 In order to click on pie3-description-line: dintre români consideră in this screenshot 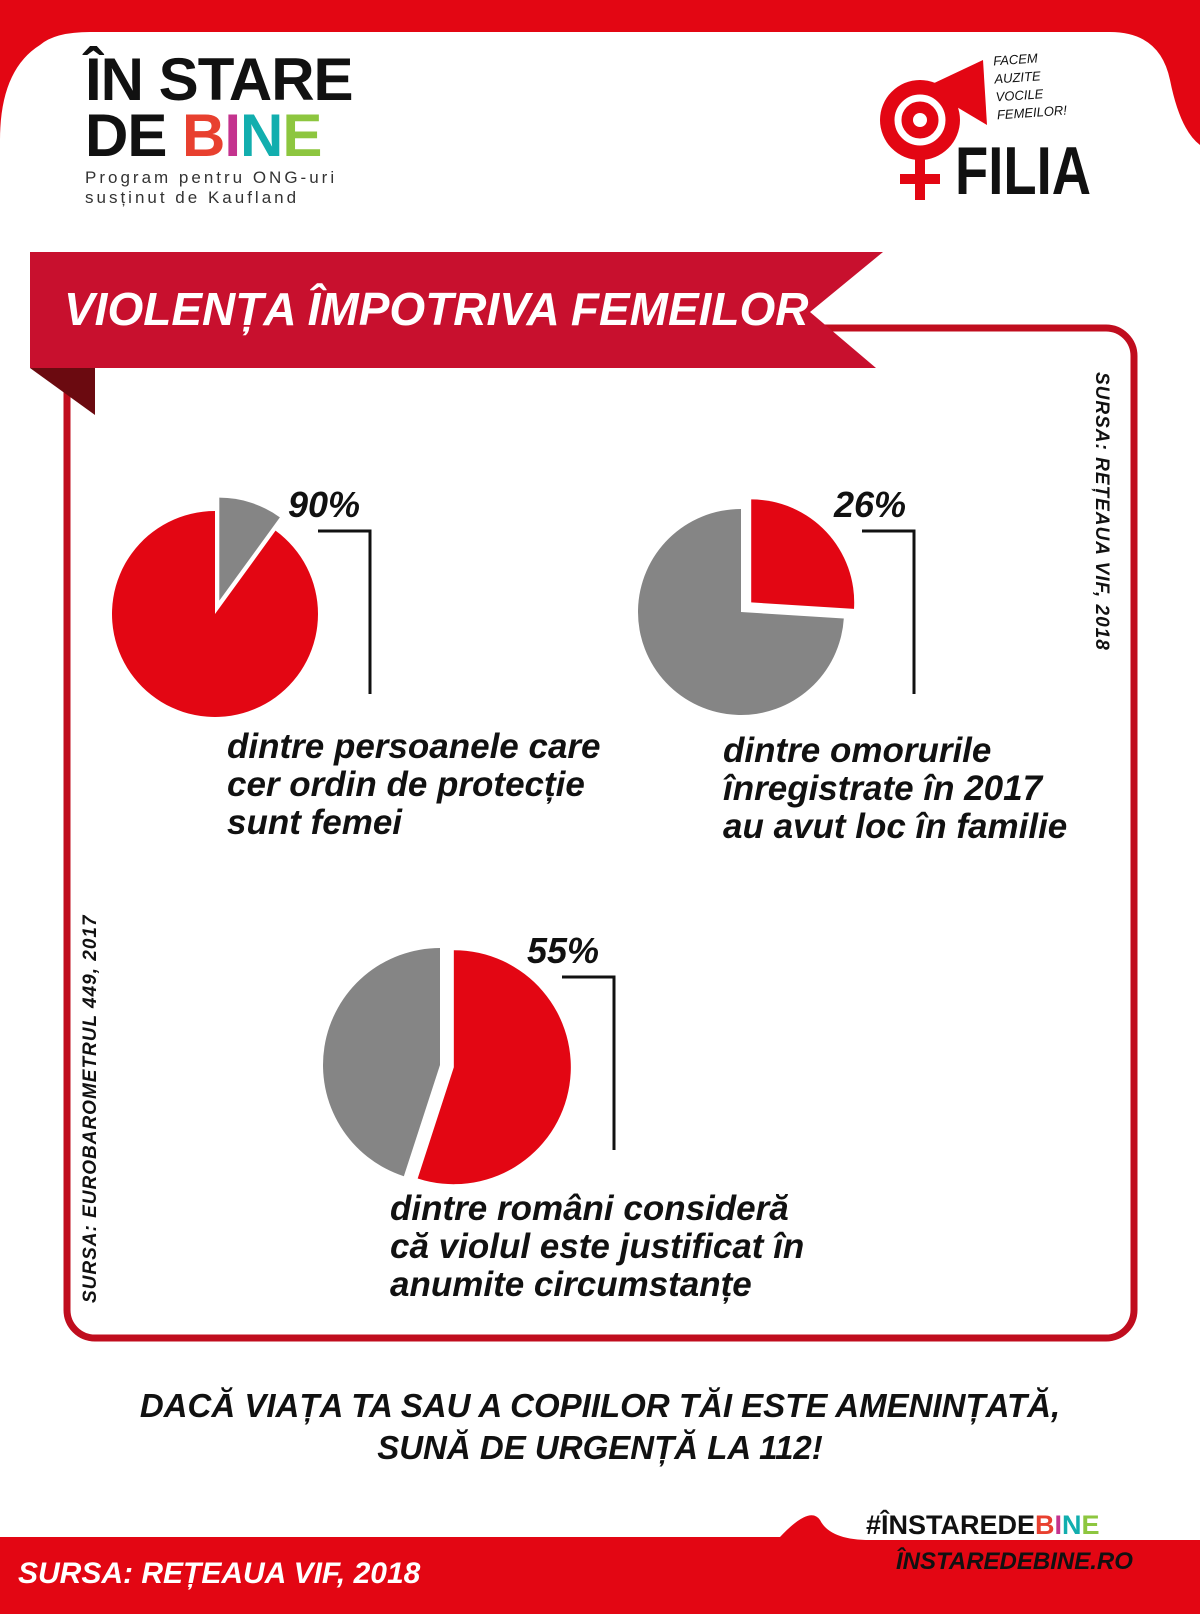, I will do `click(589, 1208)`.